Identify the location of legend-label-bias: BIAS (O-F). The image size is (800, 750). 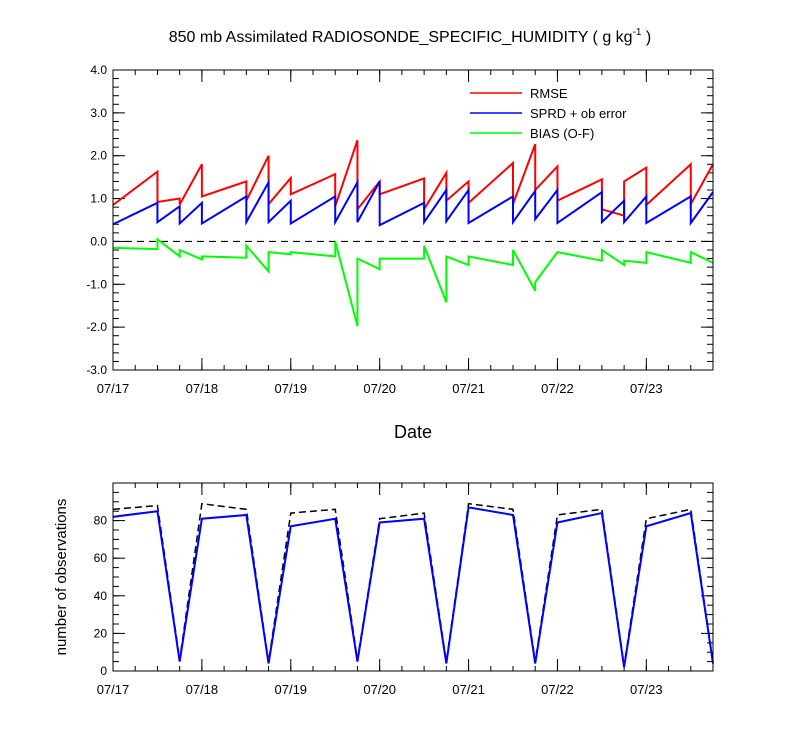
(562, 133).